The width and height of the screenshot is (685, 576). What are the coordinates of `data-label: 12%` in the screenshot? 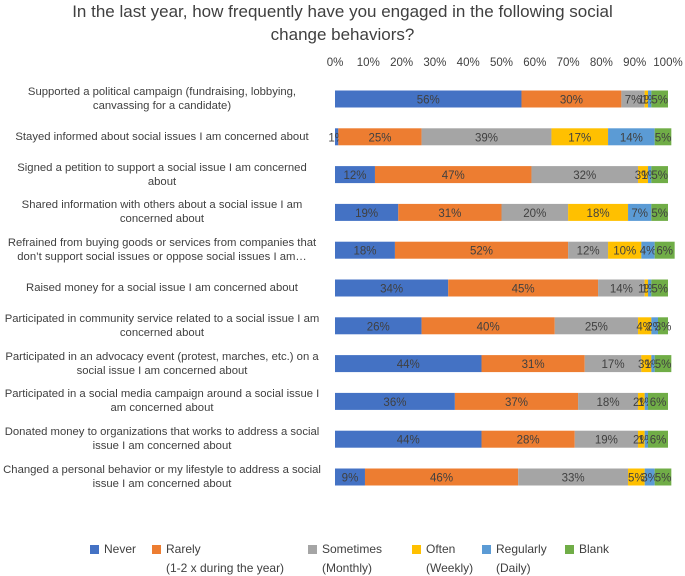 It's located at (588, 252).